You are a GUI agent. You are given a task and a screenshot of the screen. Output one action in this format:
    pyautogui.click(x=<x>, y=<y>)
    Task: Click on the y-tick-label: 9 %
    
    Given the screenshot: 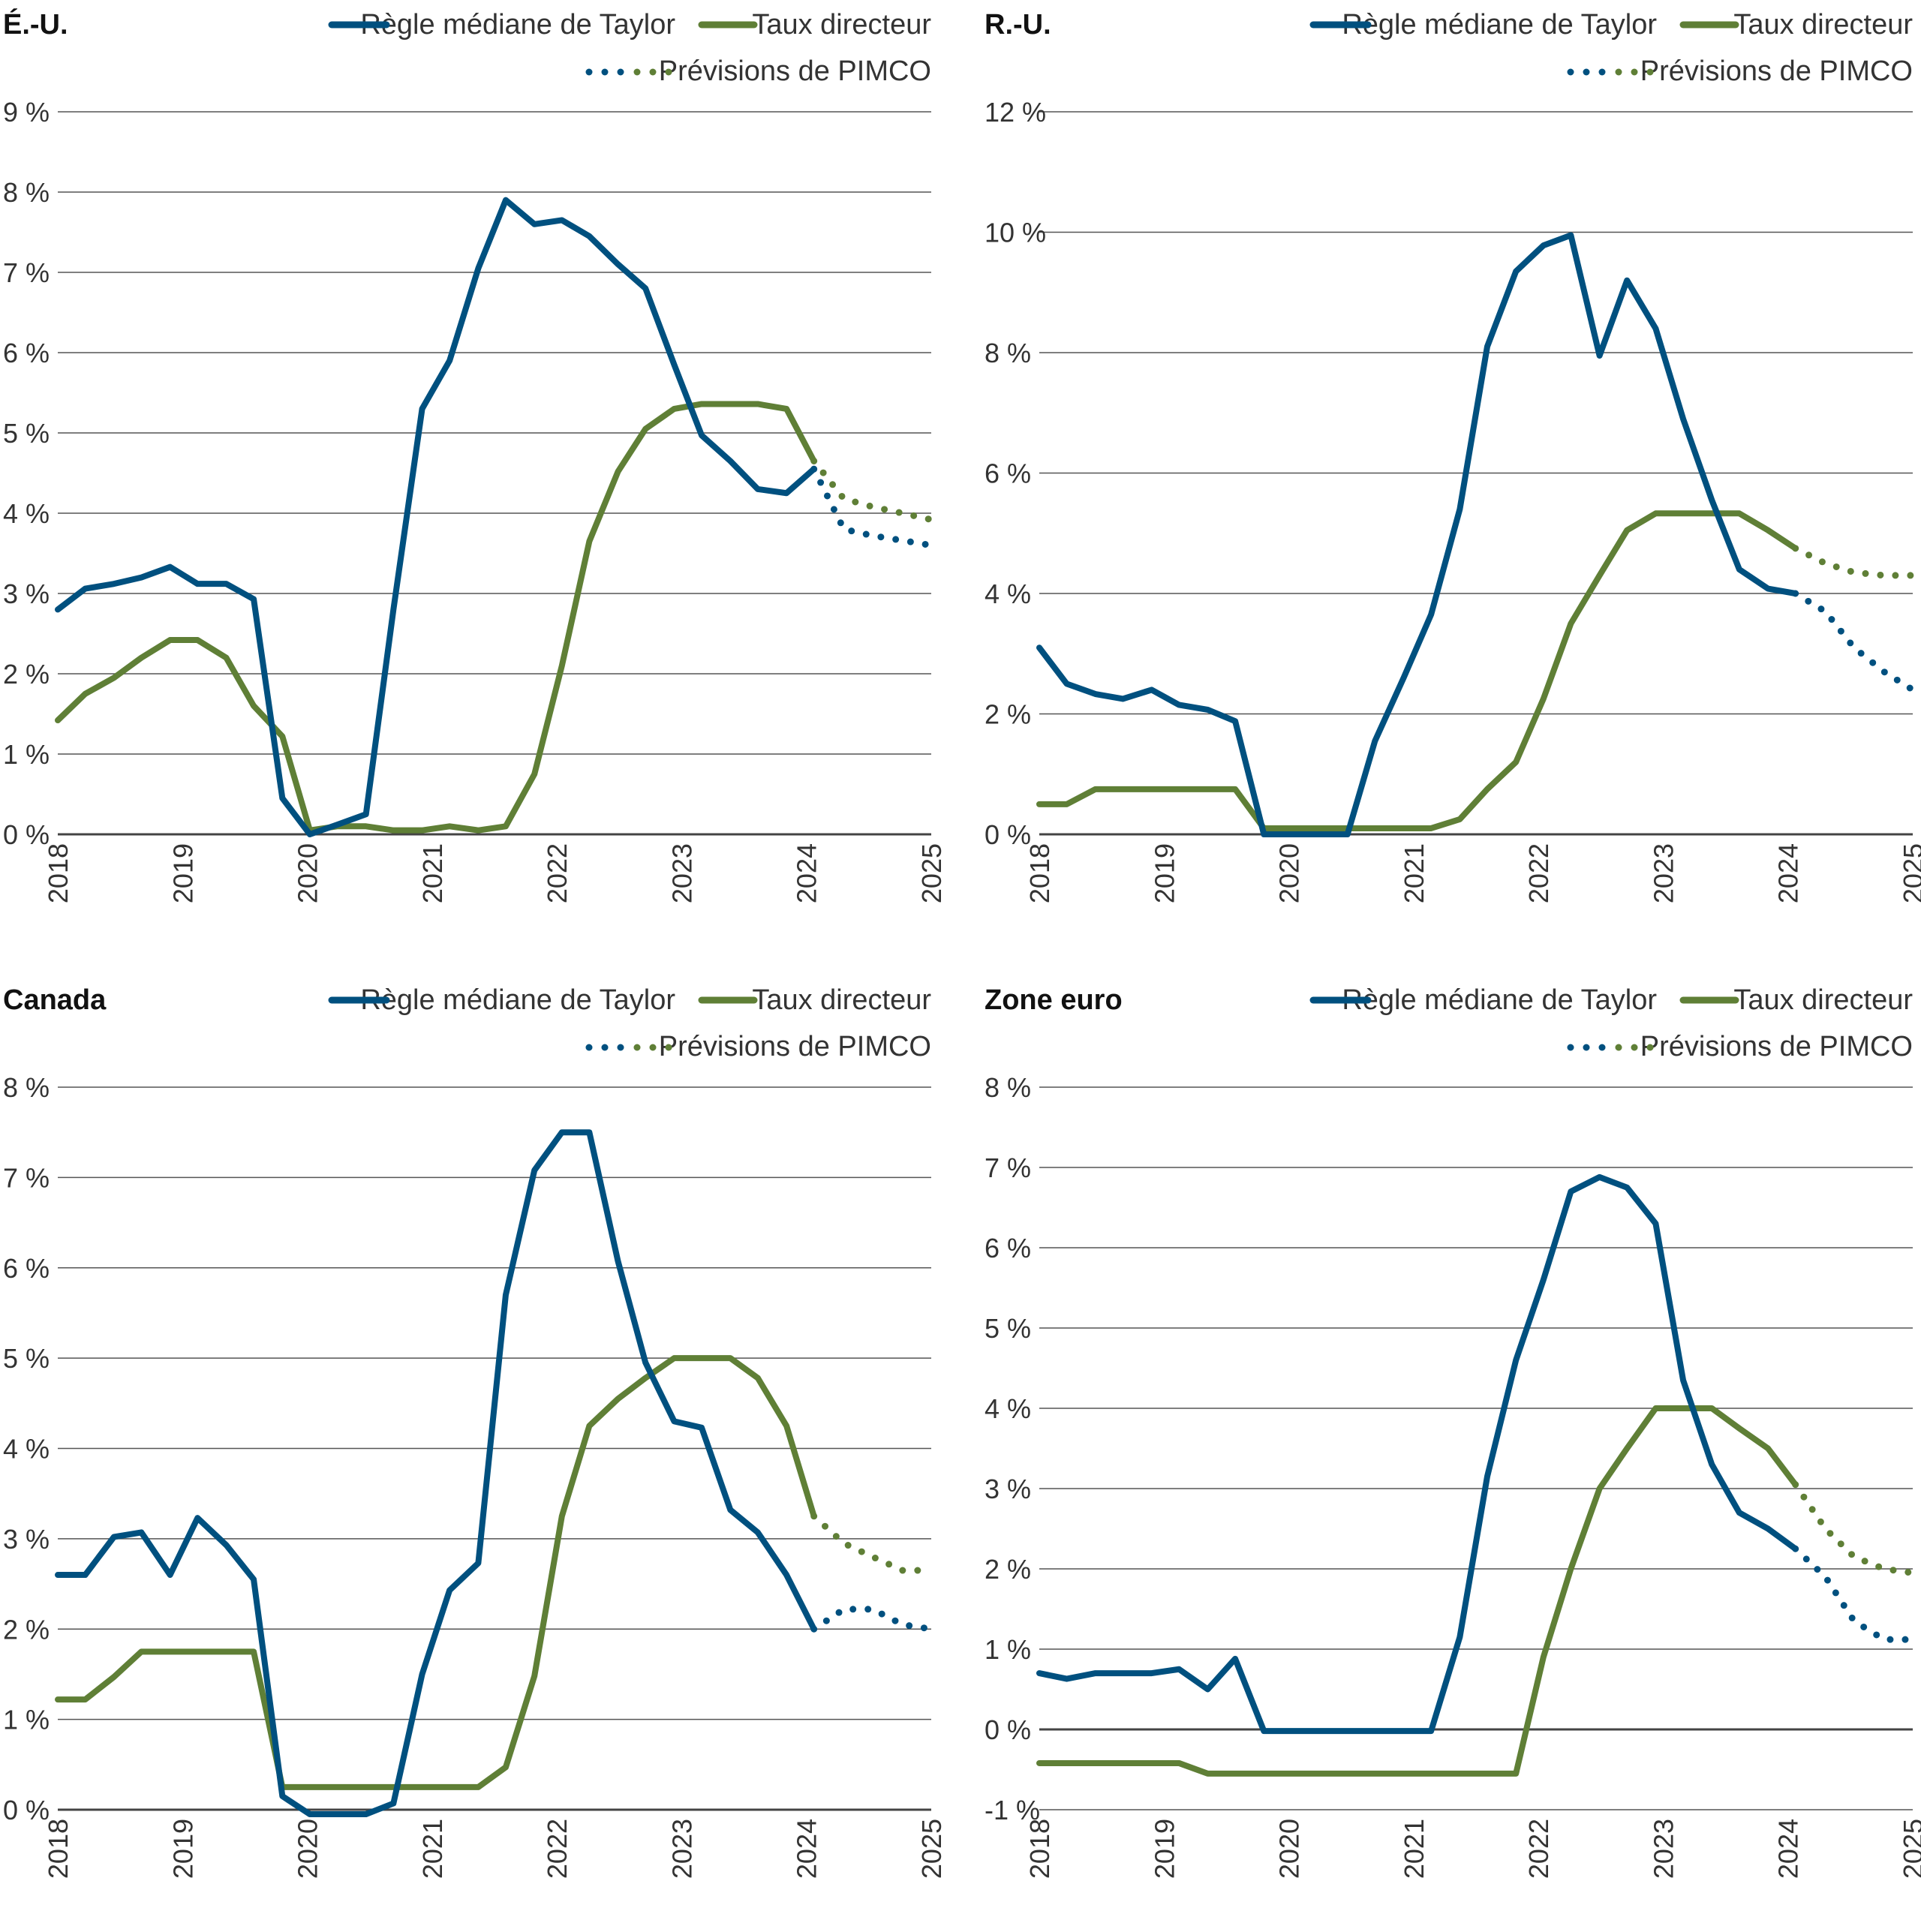 What is the action you would take?
    pyautogui.click(x=26, y=113)
    